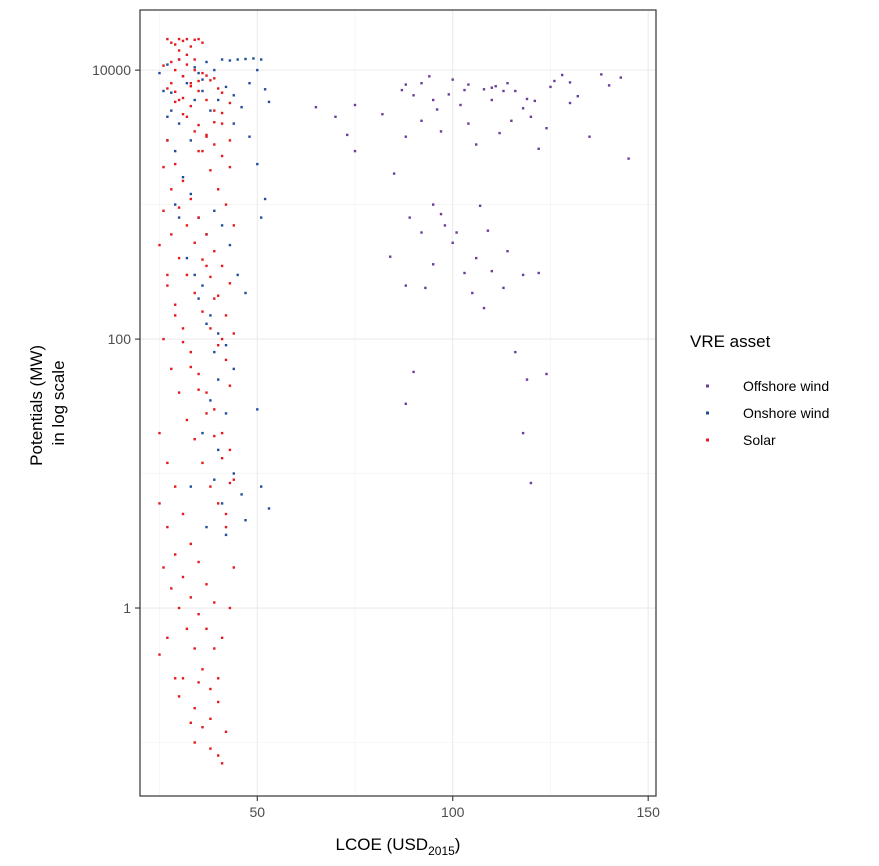  What do you see at coordinates (759, 390) in the screenshot?
I see `legend: VRE asset Offshore wind Onshore wind Solar` at bounding box center [759, 390].